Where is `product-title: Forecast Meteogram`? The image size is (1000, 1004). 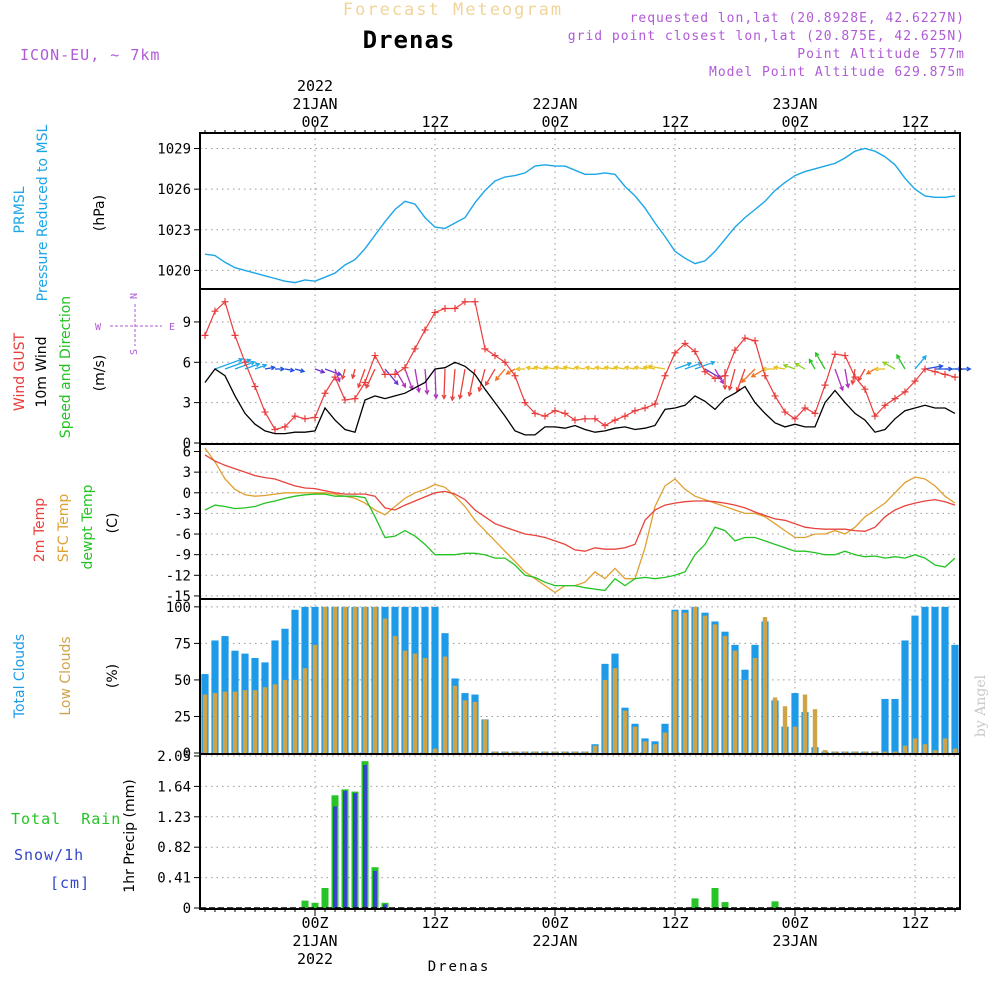
product-title: Forecast Meteogram is located at coordinates (453, 10).